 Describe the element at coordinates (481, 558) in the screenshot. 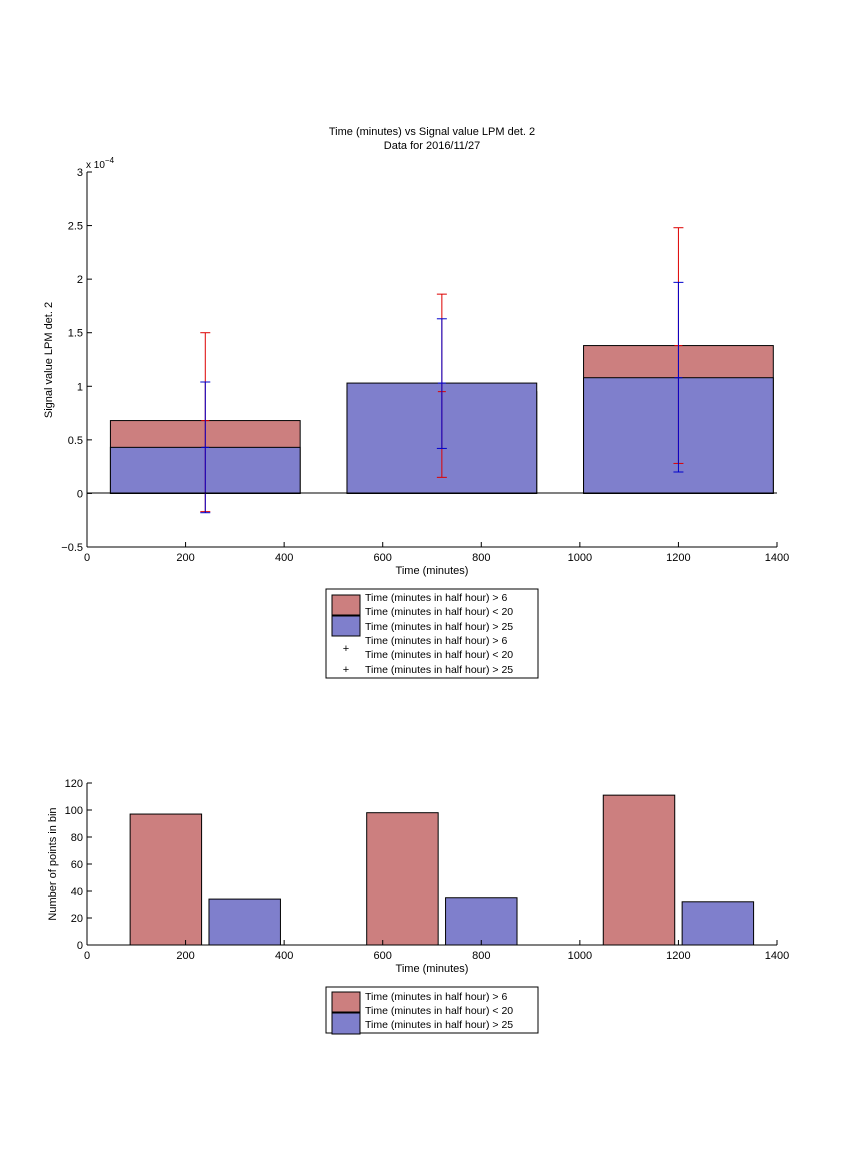

I see `chart1-x-tick-label: 800` at that location.